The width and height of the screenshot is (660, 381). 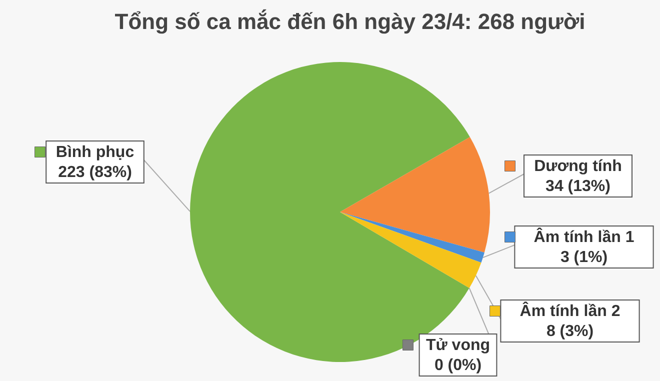 I want to click on legend-label: Âm tính lần 1, so click(x=584, y=236).